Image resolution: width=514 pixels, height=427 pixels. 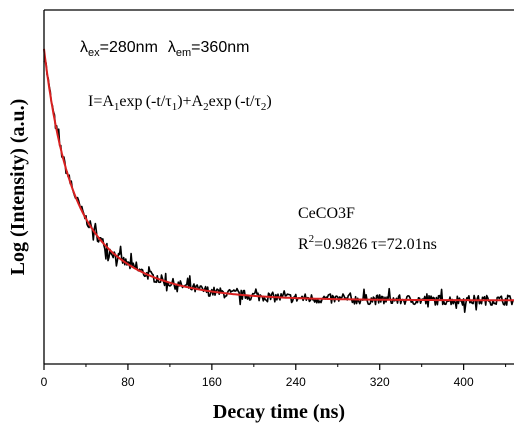 What do you see at coordinates (44, 382) in the screenshot?
I see `x-tick-label: 0` at bounding box center [44, 382].